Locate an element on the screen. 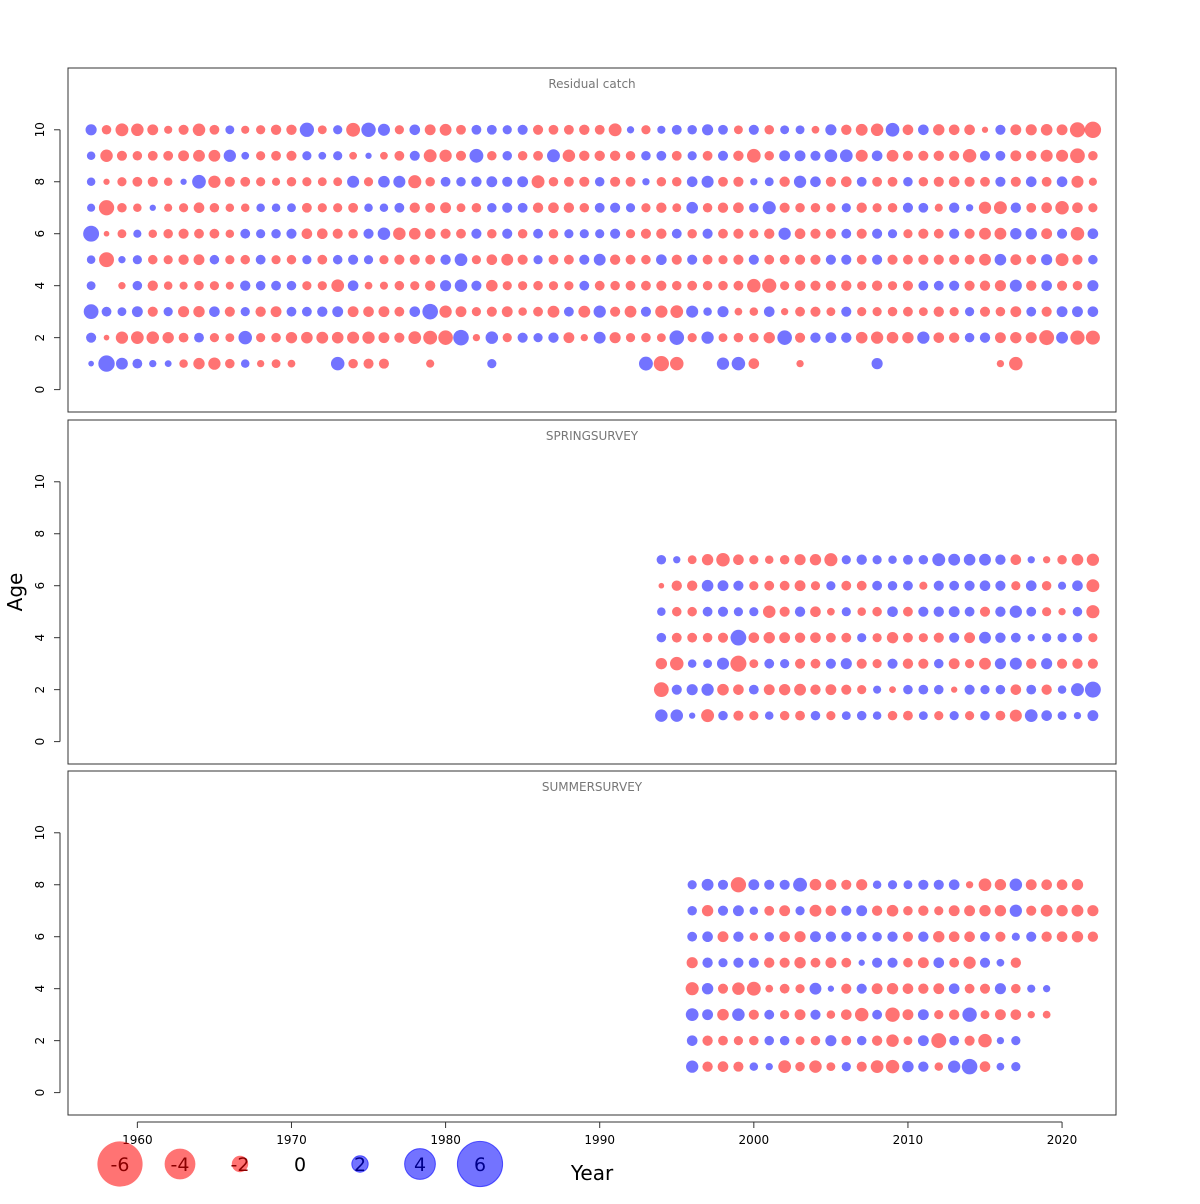  x-tick-label: 2020 is located at coordinates (1062, 1140).